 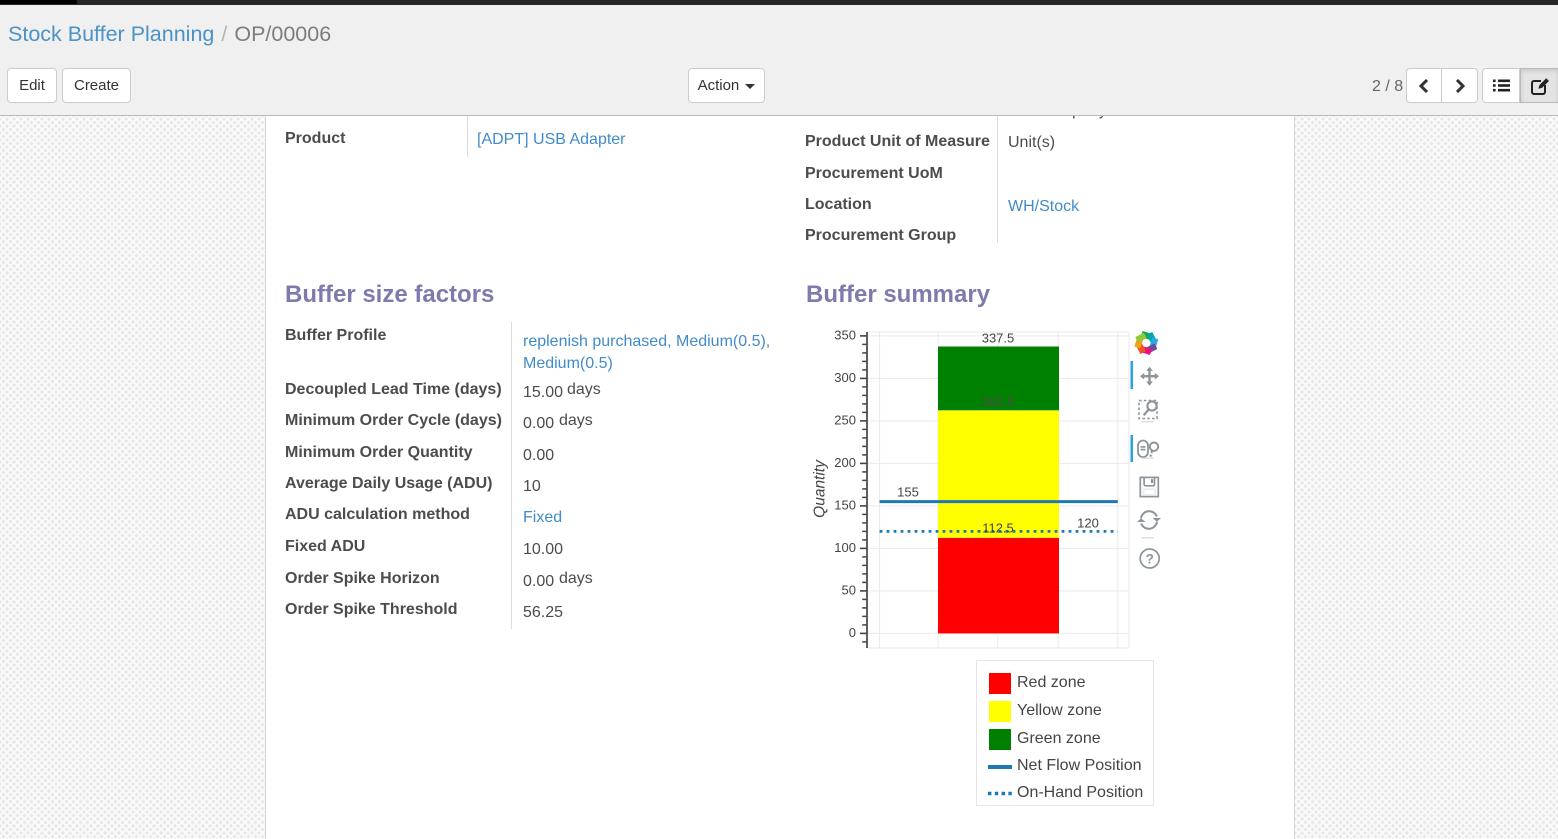 What do you see at coordinates (998, 528) in the screenshot?
I see `svg-text: 112.5` at bounding box center [998, 528].